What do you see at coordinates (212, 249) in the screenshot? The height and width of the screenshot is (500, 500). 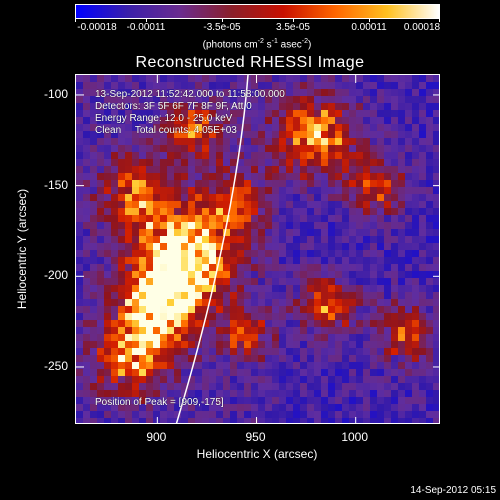 I see `solar-limb-line` at bounding box center [212, 249].